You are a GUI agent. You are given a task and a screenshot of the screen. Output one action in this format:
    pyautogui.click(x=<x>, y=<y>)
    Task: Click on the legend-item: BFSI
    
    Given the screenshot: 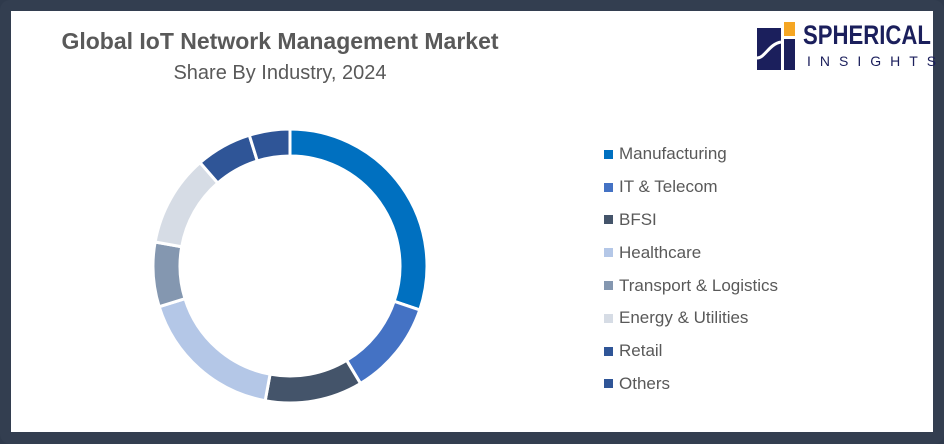 What is the action you would take?
    pyautogui.click(x=691, y=220)
    